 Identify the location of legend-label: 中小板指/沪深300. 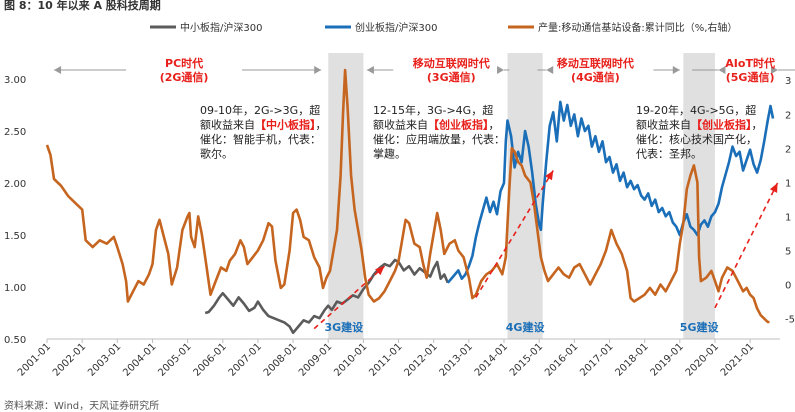
(221, 27).